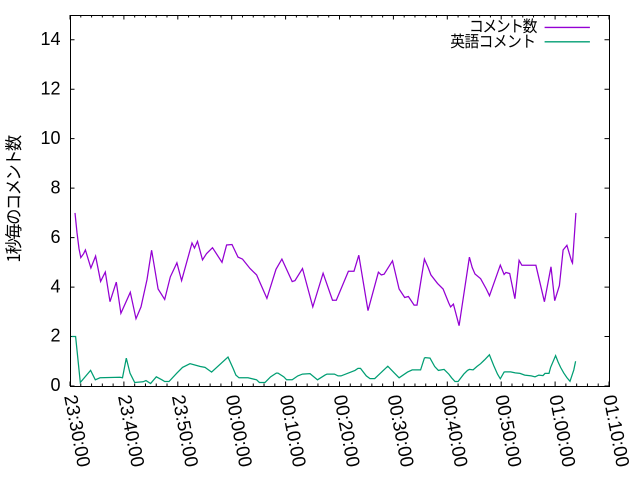 This screenshot has width=640, height=480. Describe the element at coordinates (50, 88) in the screenshot. I see `svg-text: 12` at that location.